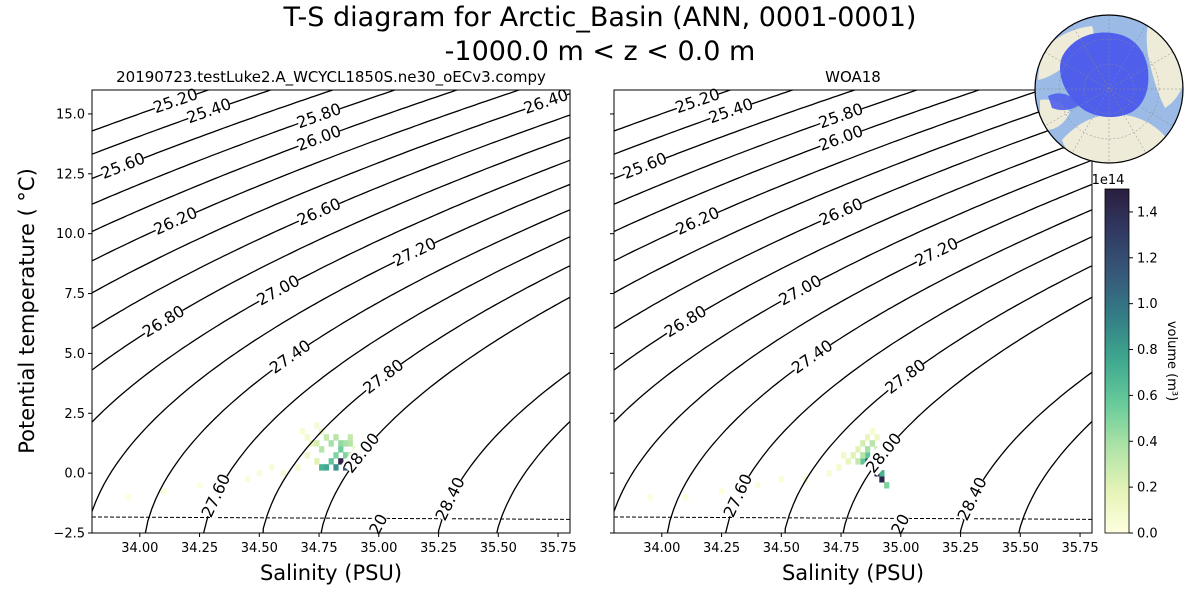  Describe the element at coordinates (70, 174) in the screenshot. I see `l-y-tick-label: 12.5` at that location.